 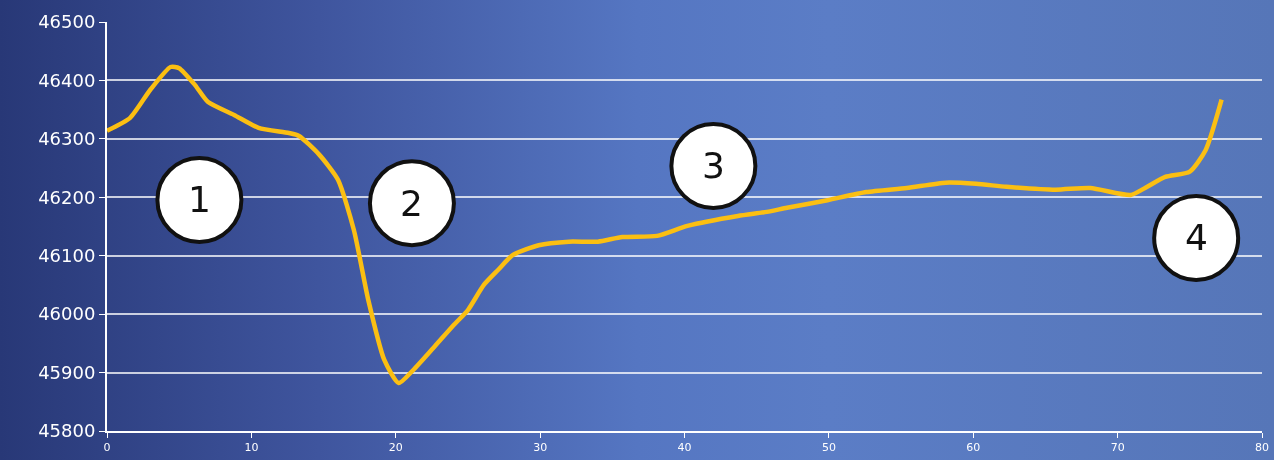 What do you see at coordinates (411, 203) in the screenshot?
I see `annotation: 2` at bounding box center [411, 203].